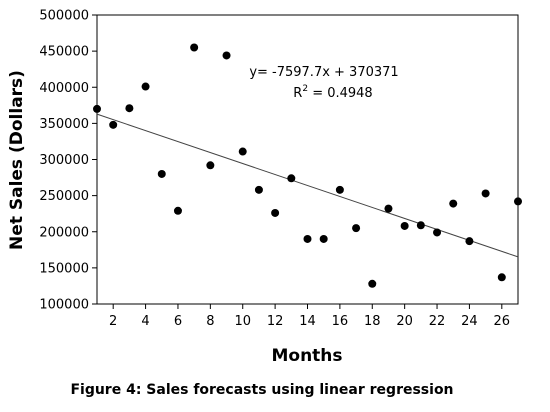  I want to click on r-squared-label: R2 = 0.4948, so click(332, 92).